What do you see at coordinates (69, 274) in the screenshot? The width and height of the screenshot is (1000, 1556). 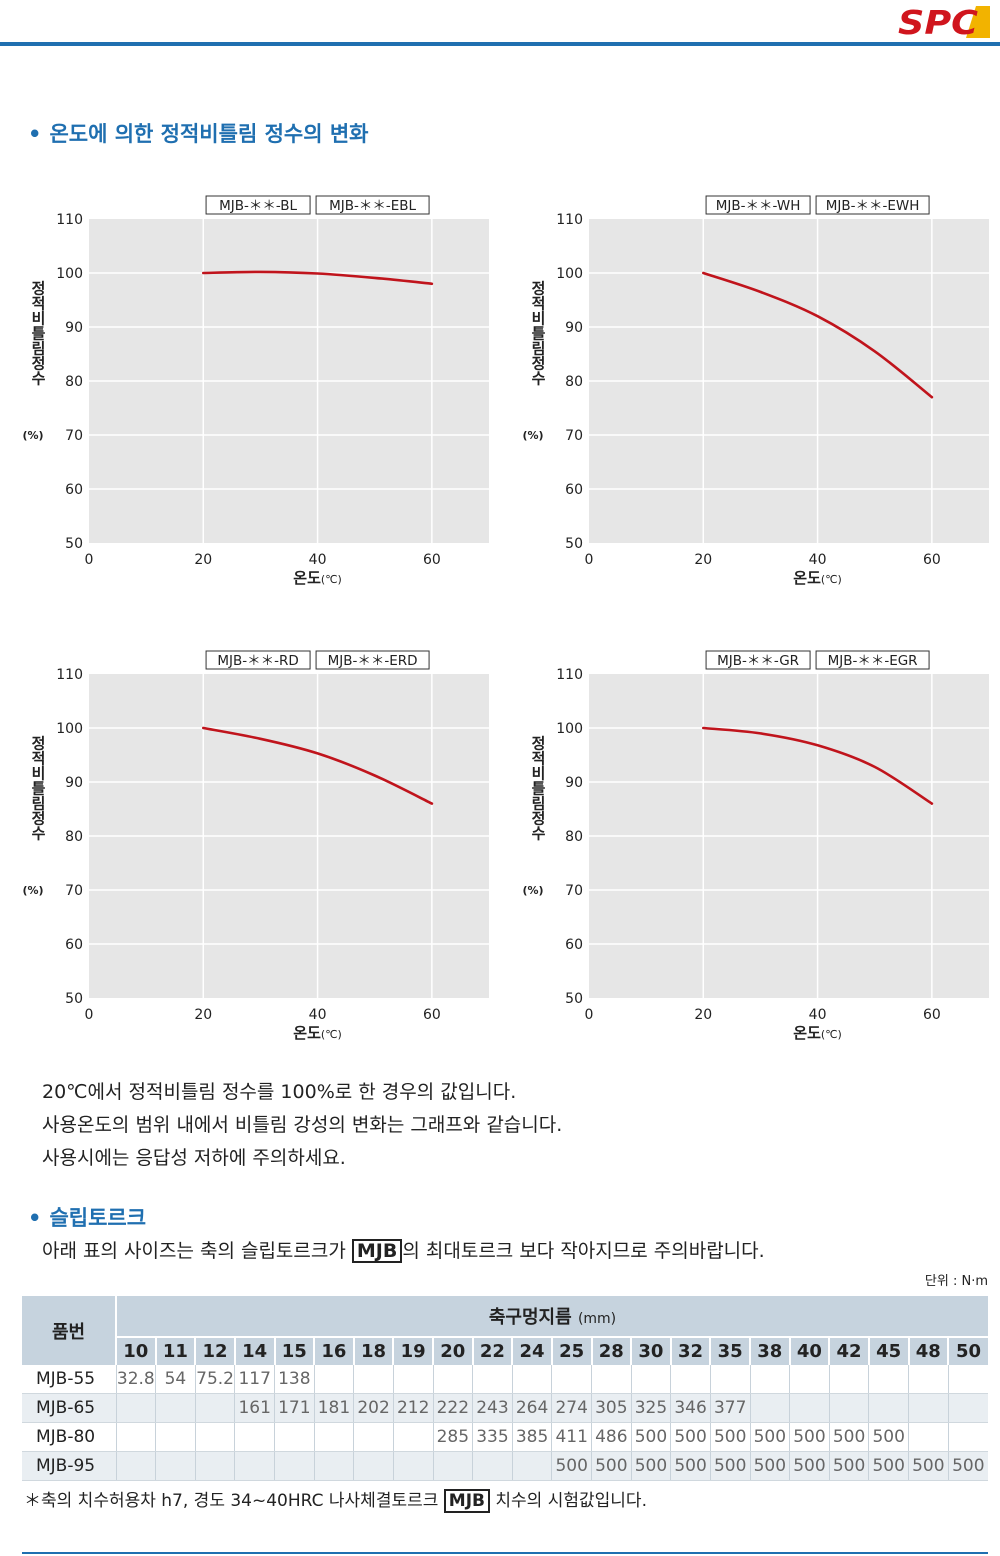 I see `y-tick-label: 100` at bounding box center [69, 274].